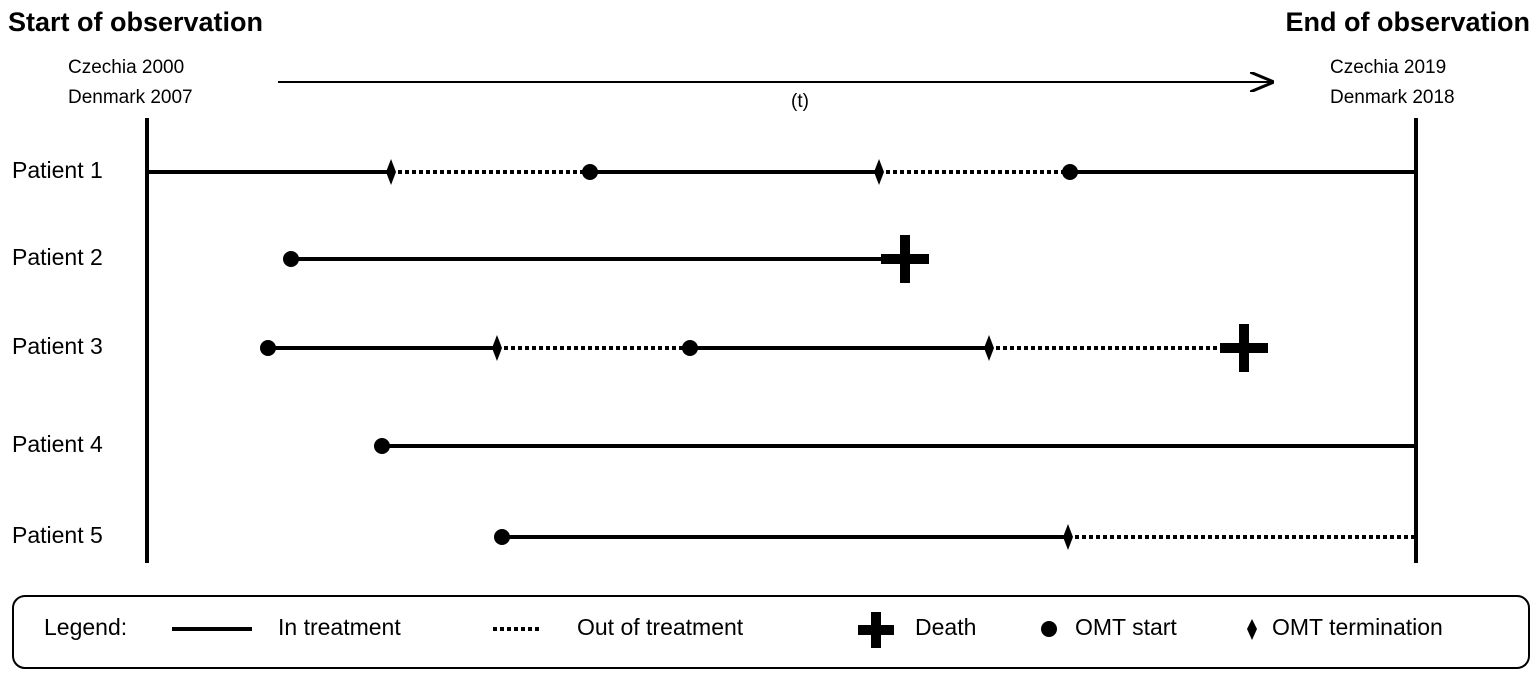 This screenshot has width=1537, height=677. Describe the element at coordinates (1357, 627) in the screenshot. I see `legend-label: OMT termination` at that location.